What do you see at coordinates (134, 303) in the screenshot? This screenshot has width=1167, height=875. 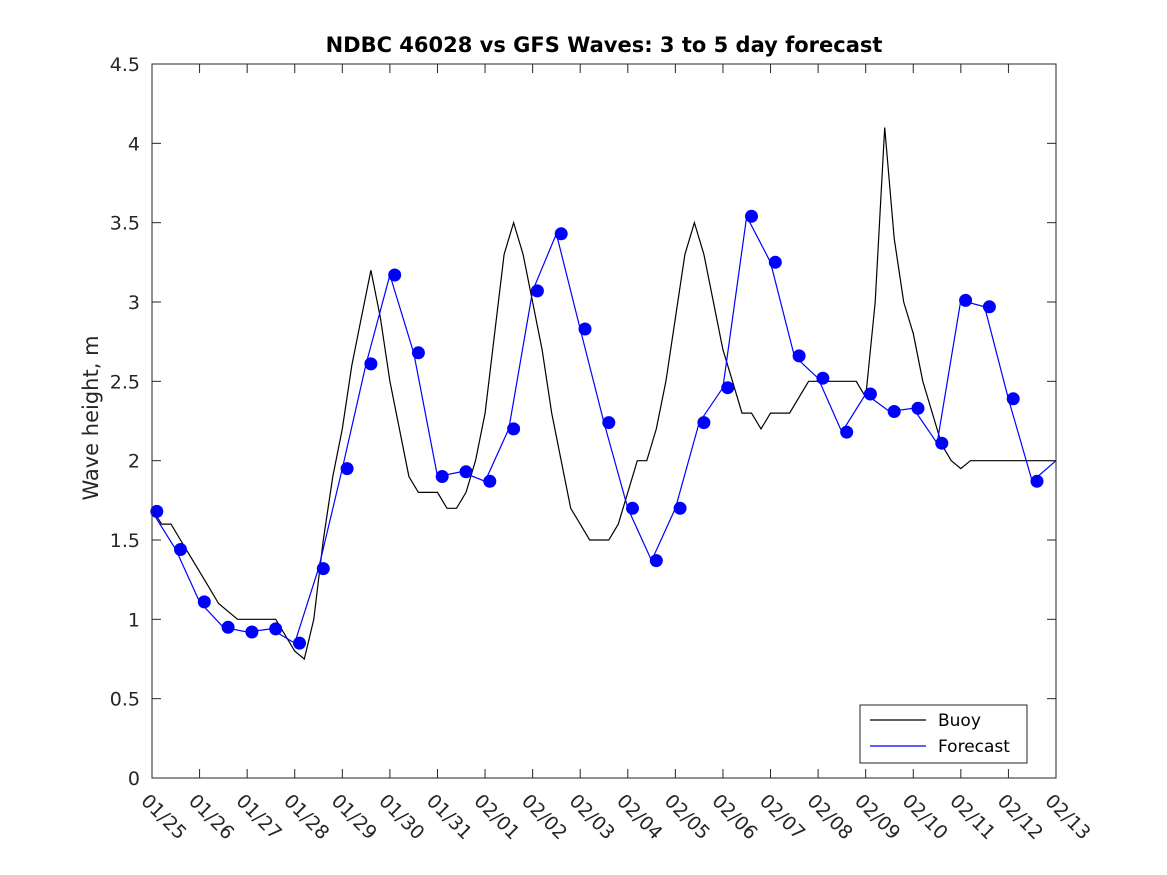 I see `y-tick-label: 3` at bounding box center [134, 303].